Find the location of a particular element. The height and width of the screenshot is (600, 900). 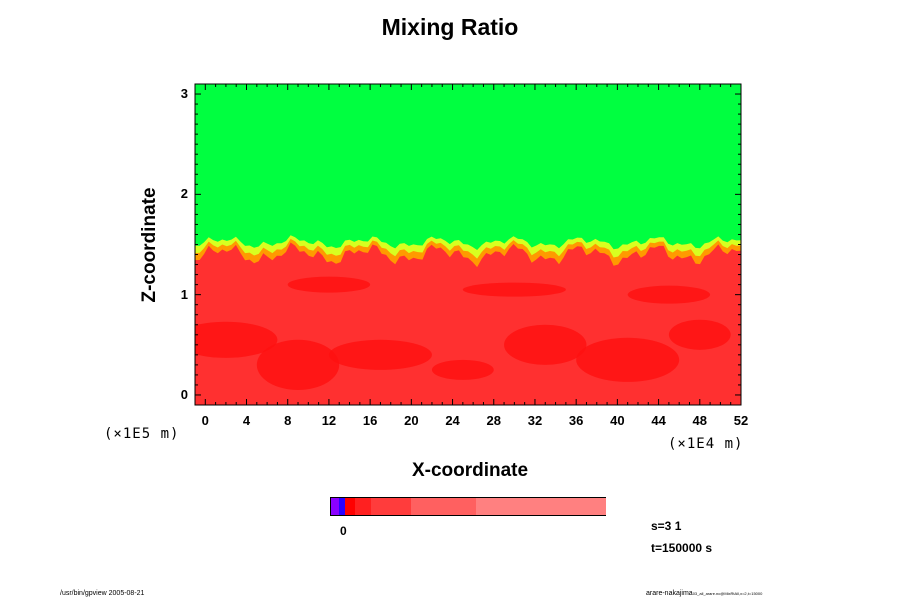

x-tick-label-12: 12 is located at coordinates (329, 420).